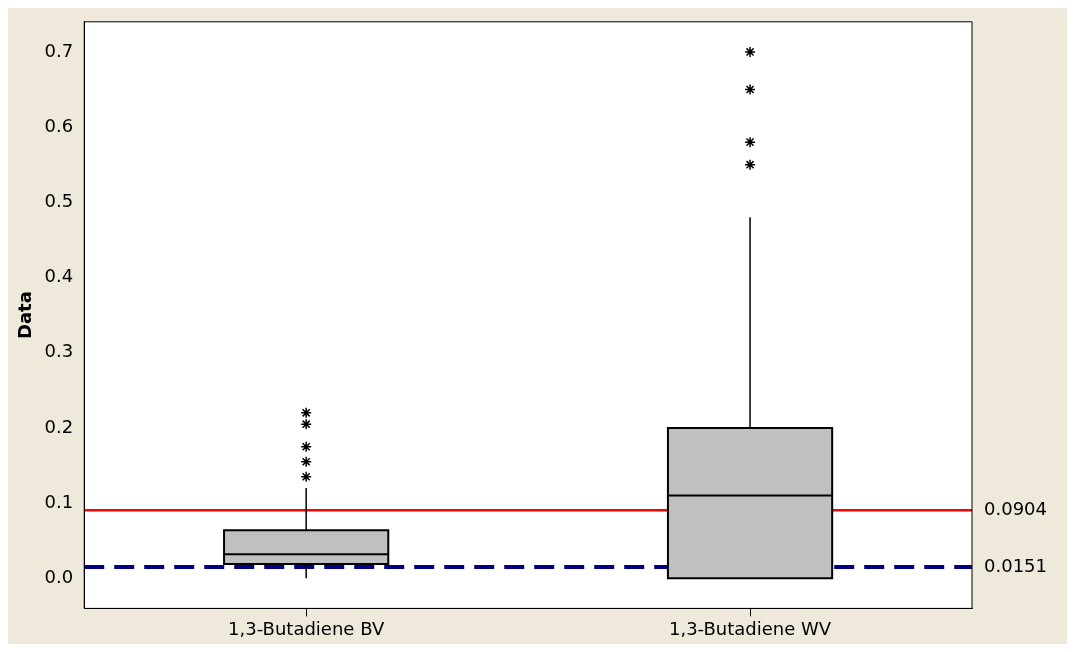 Image resolution: width=1075 pixels, height=652 pixels. I want to click on y-tick-label: 0.4, so click(59, 276).